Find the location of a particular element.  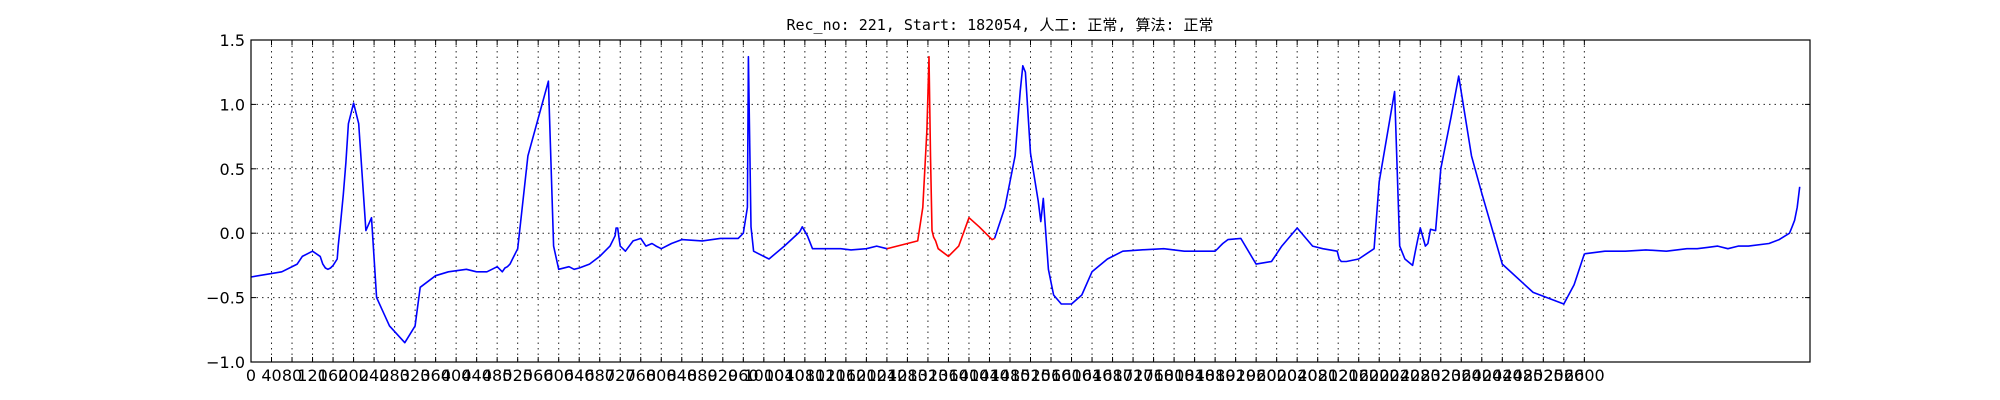

x-tick-label: 600 is located at coordinates (558, 375).